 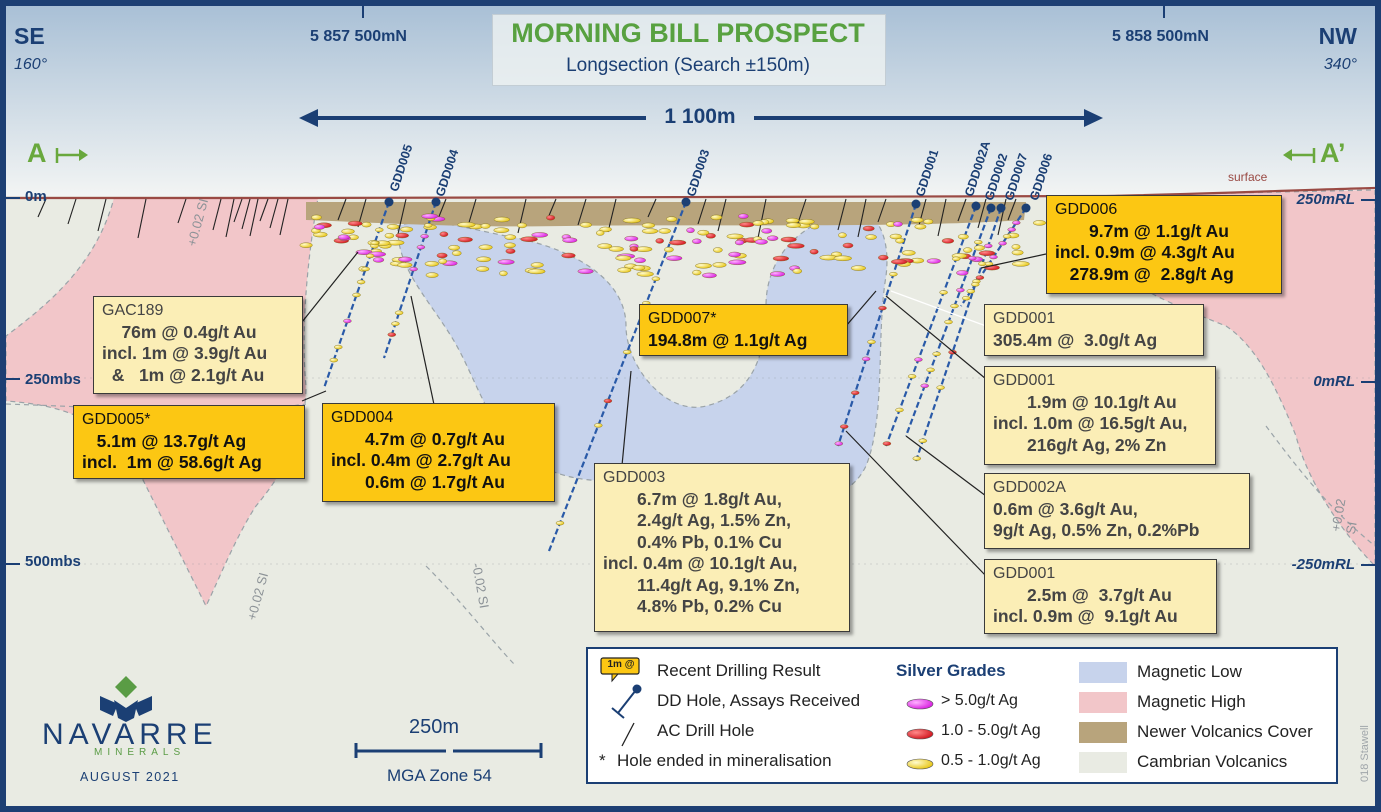 I want to click on figure-subtitle: Longsection (Search ±150m), so click(x=688, y=65).